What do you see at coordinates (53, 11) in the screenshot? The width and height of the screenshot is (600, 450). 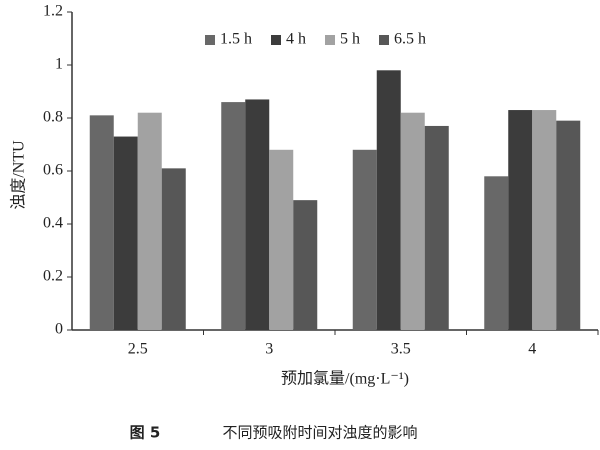 I see `y-tick-label: 1.2` at bounding box center [53, 11].